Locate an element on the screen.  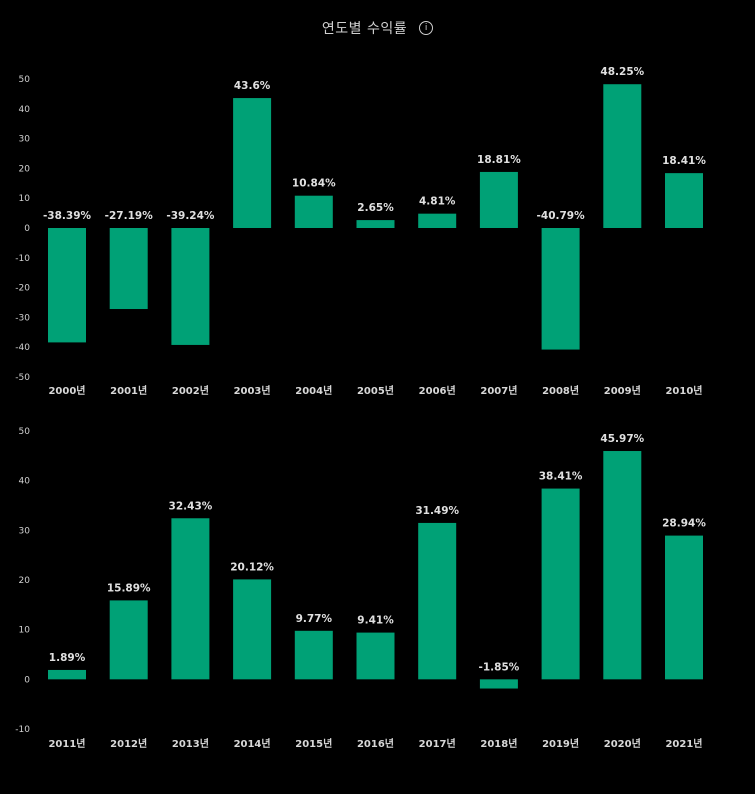
x-tick-label: 2005년 is located at coordinates (375, 390).